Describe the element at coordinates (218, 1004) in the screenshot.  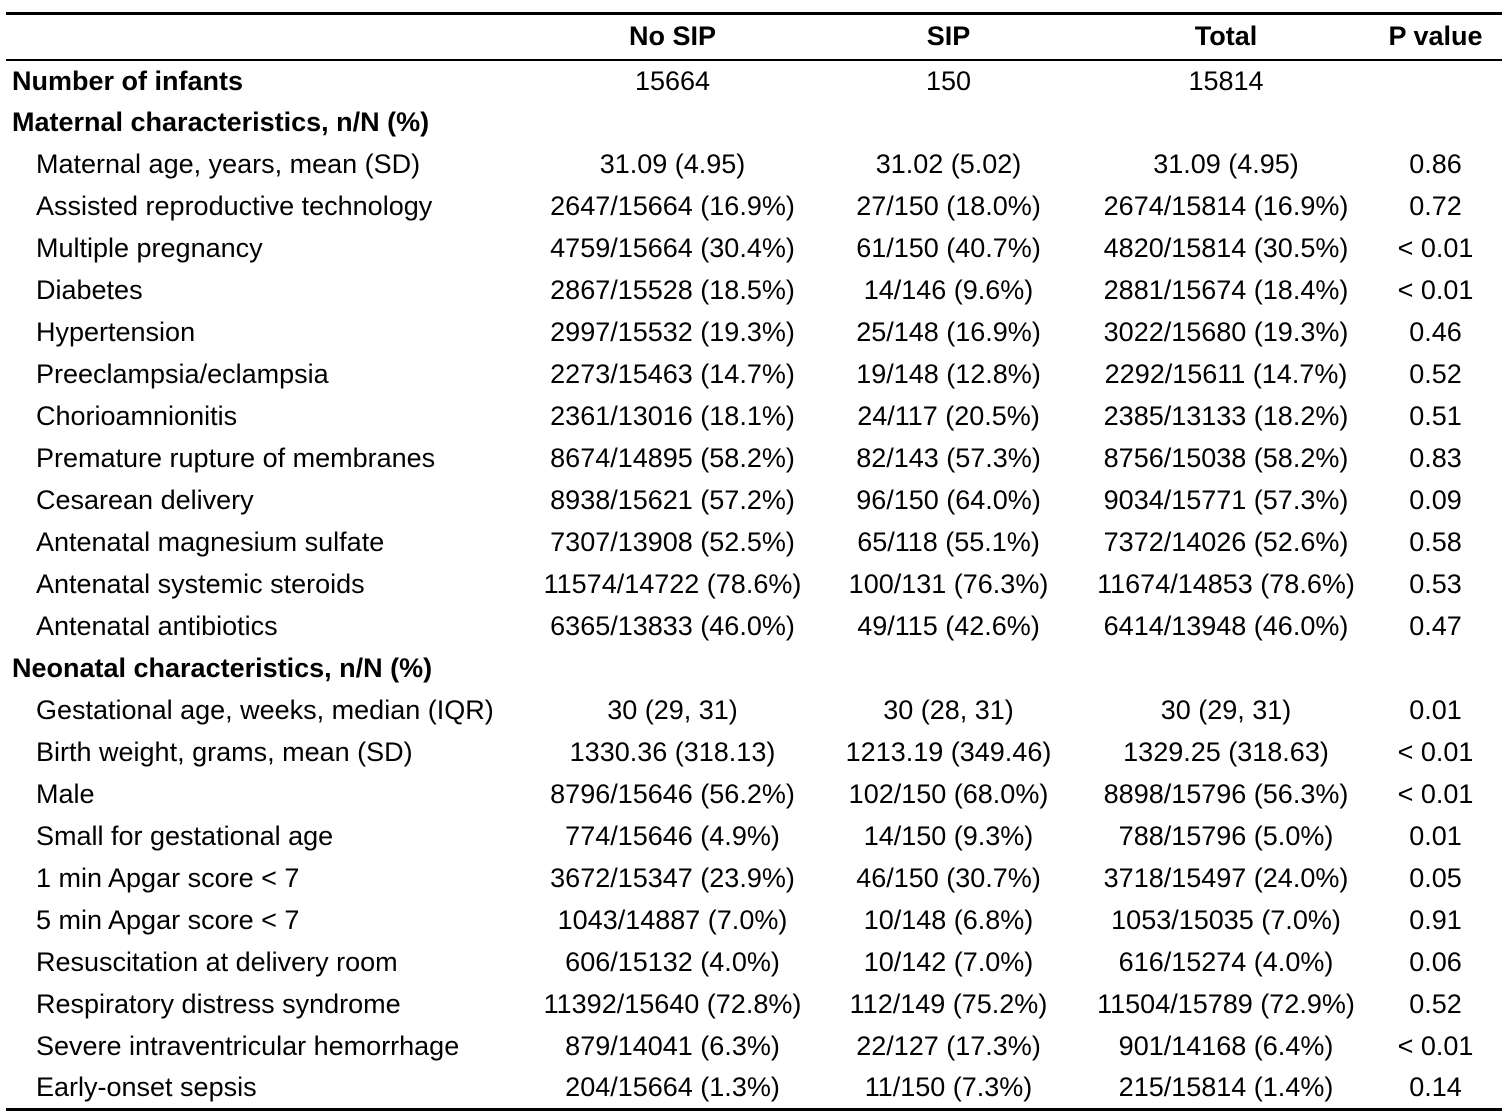
I see `row-label: Respiratory distress syndrome` at that location.